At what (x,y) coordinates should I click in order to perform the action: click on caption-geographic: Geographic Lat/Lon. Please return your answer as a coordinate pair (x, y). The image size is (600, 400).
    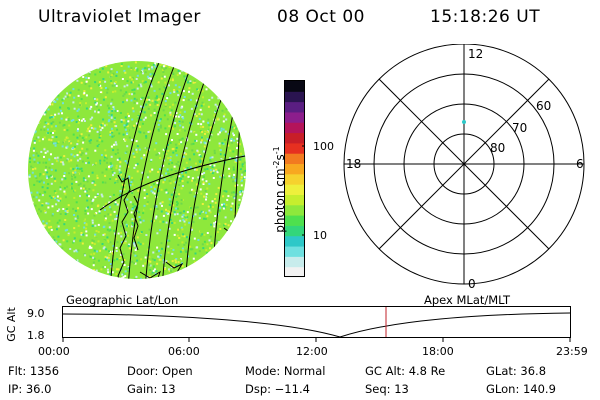
    Looking at the image, I should click on (122, 300).